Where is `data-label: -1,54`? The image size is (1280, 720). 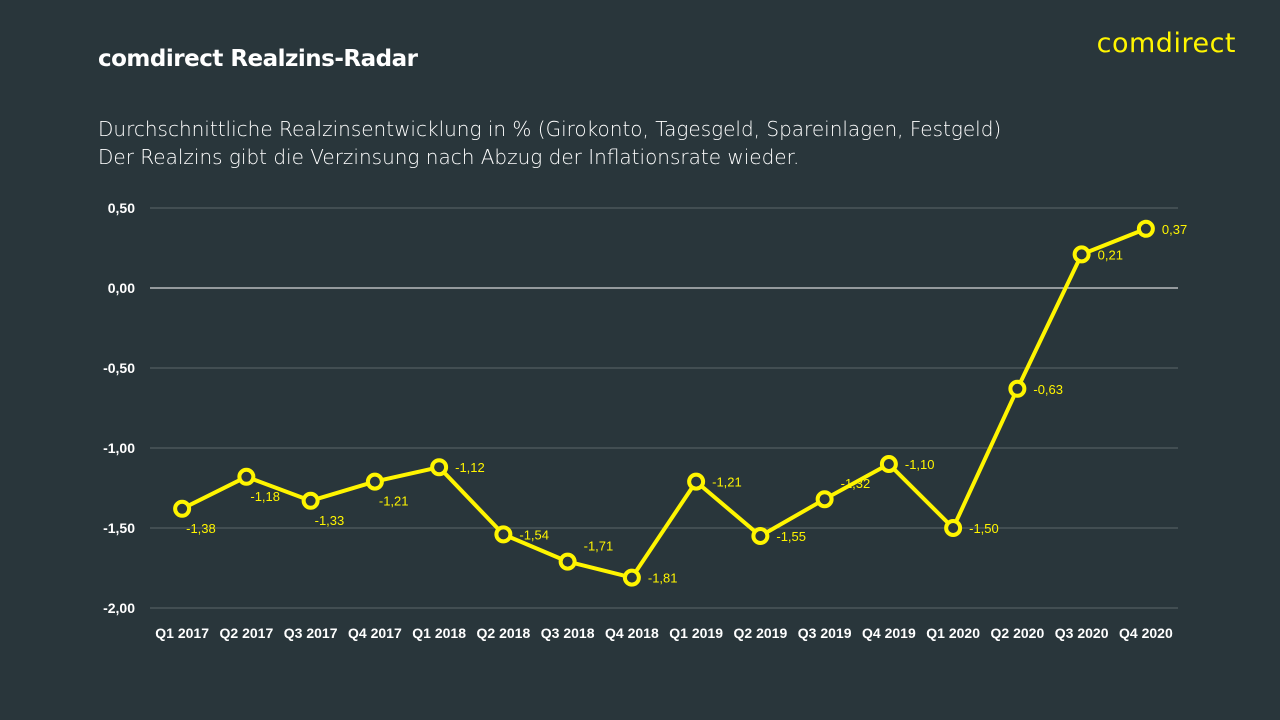 data-label: -1,54 is located at coordinates (534, 534).